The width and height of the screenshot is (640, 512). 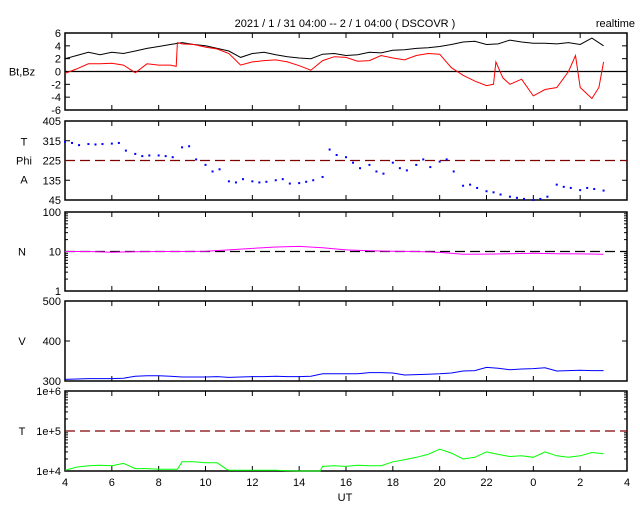 I want to click on series-line-n, so click(x=334, y=250).